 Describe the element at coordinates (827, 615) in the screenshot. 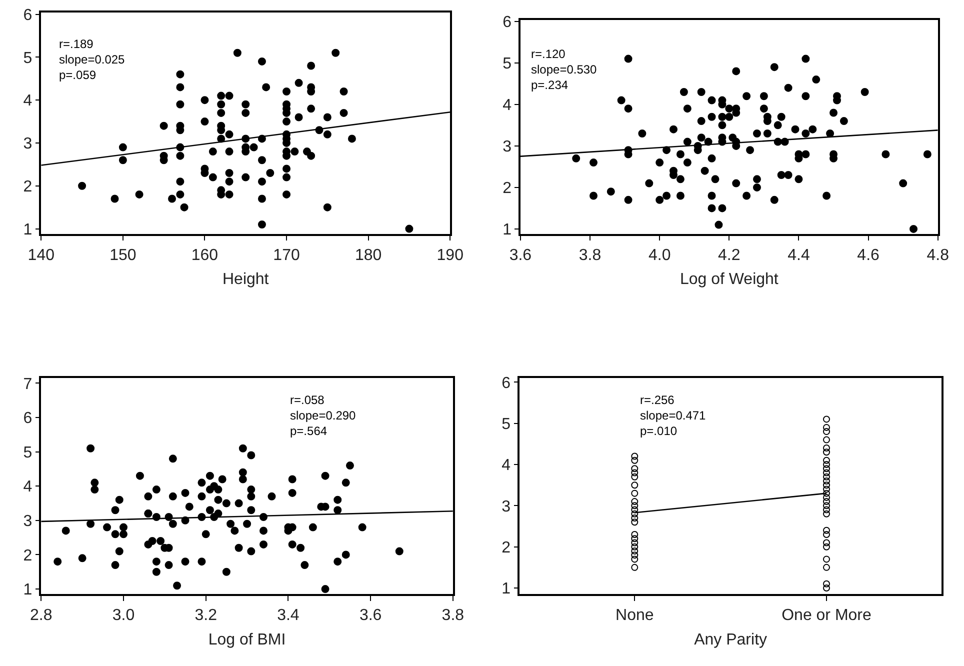

I see `x-tick-label: One or More` at that location.